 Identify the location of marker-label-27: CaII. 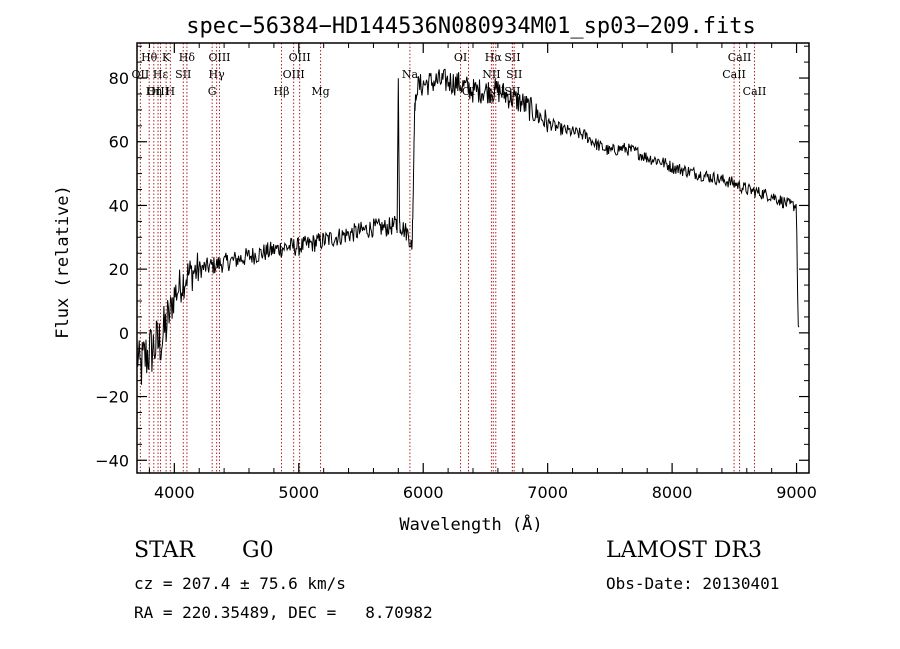
(755, 91).